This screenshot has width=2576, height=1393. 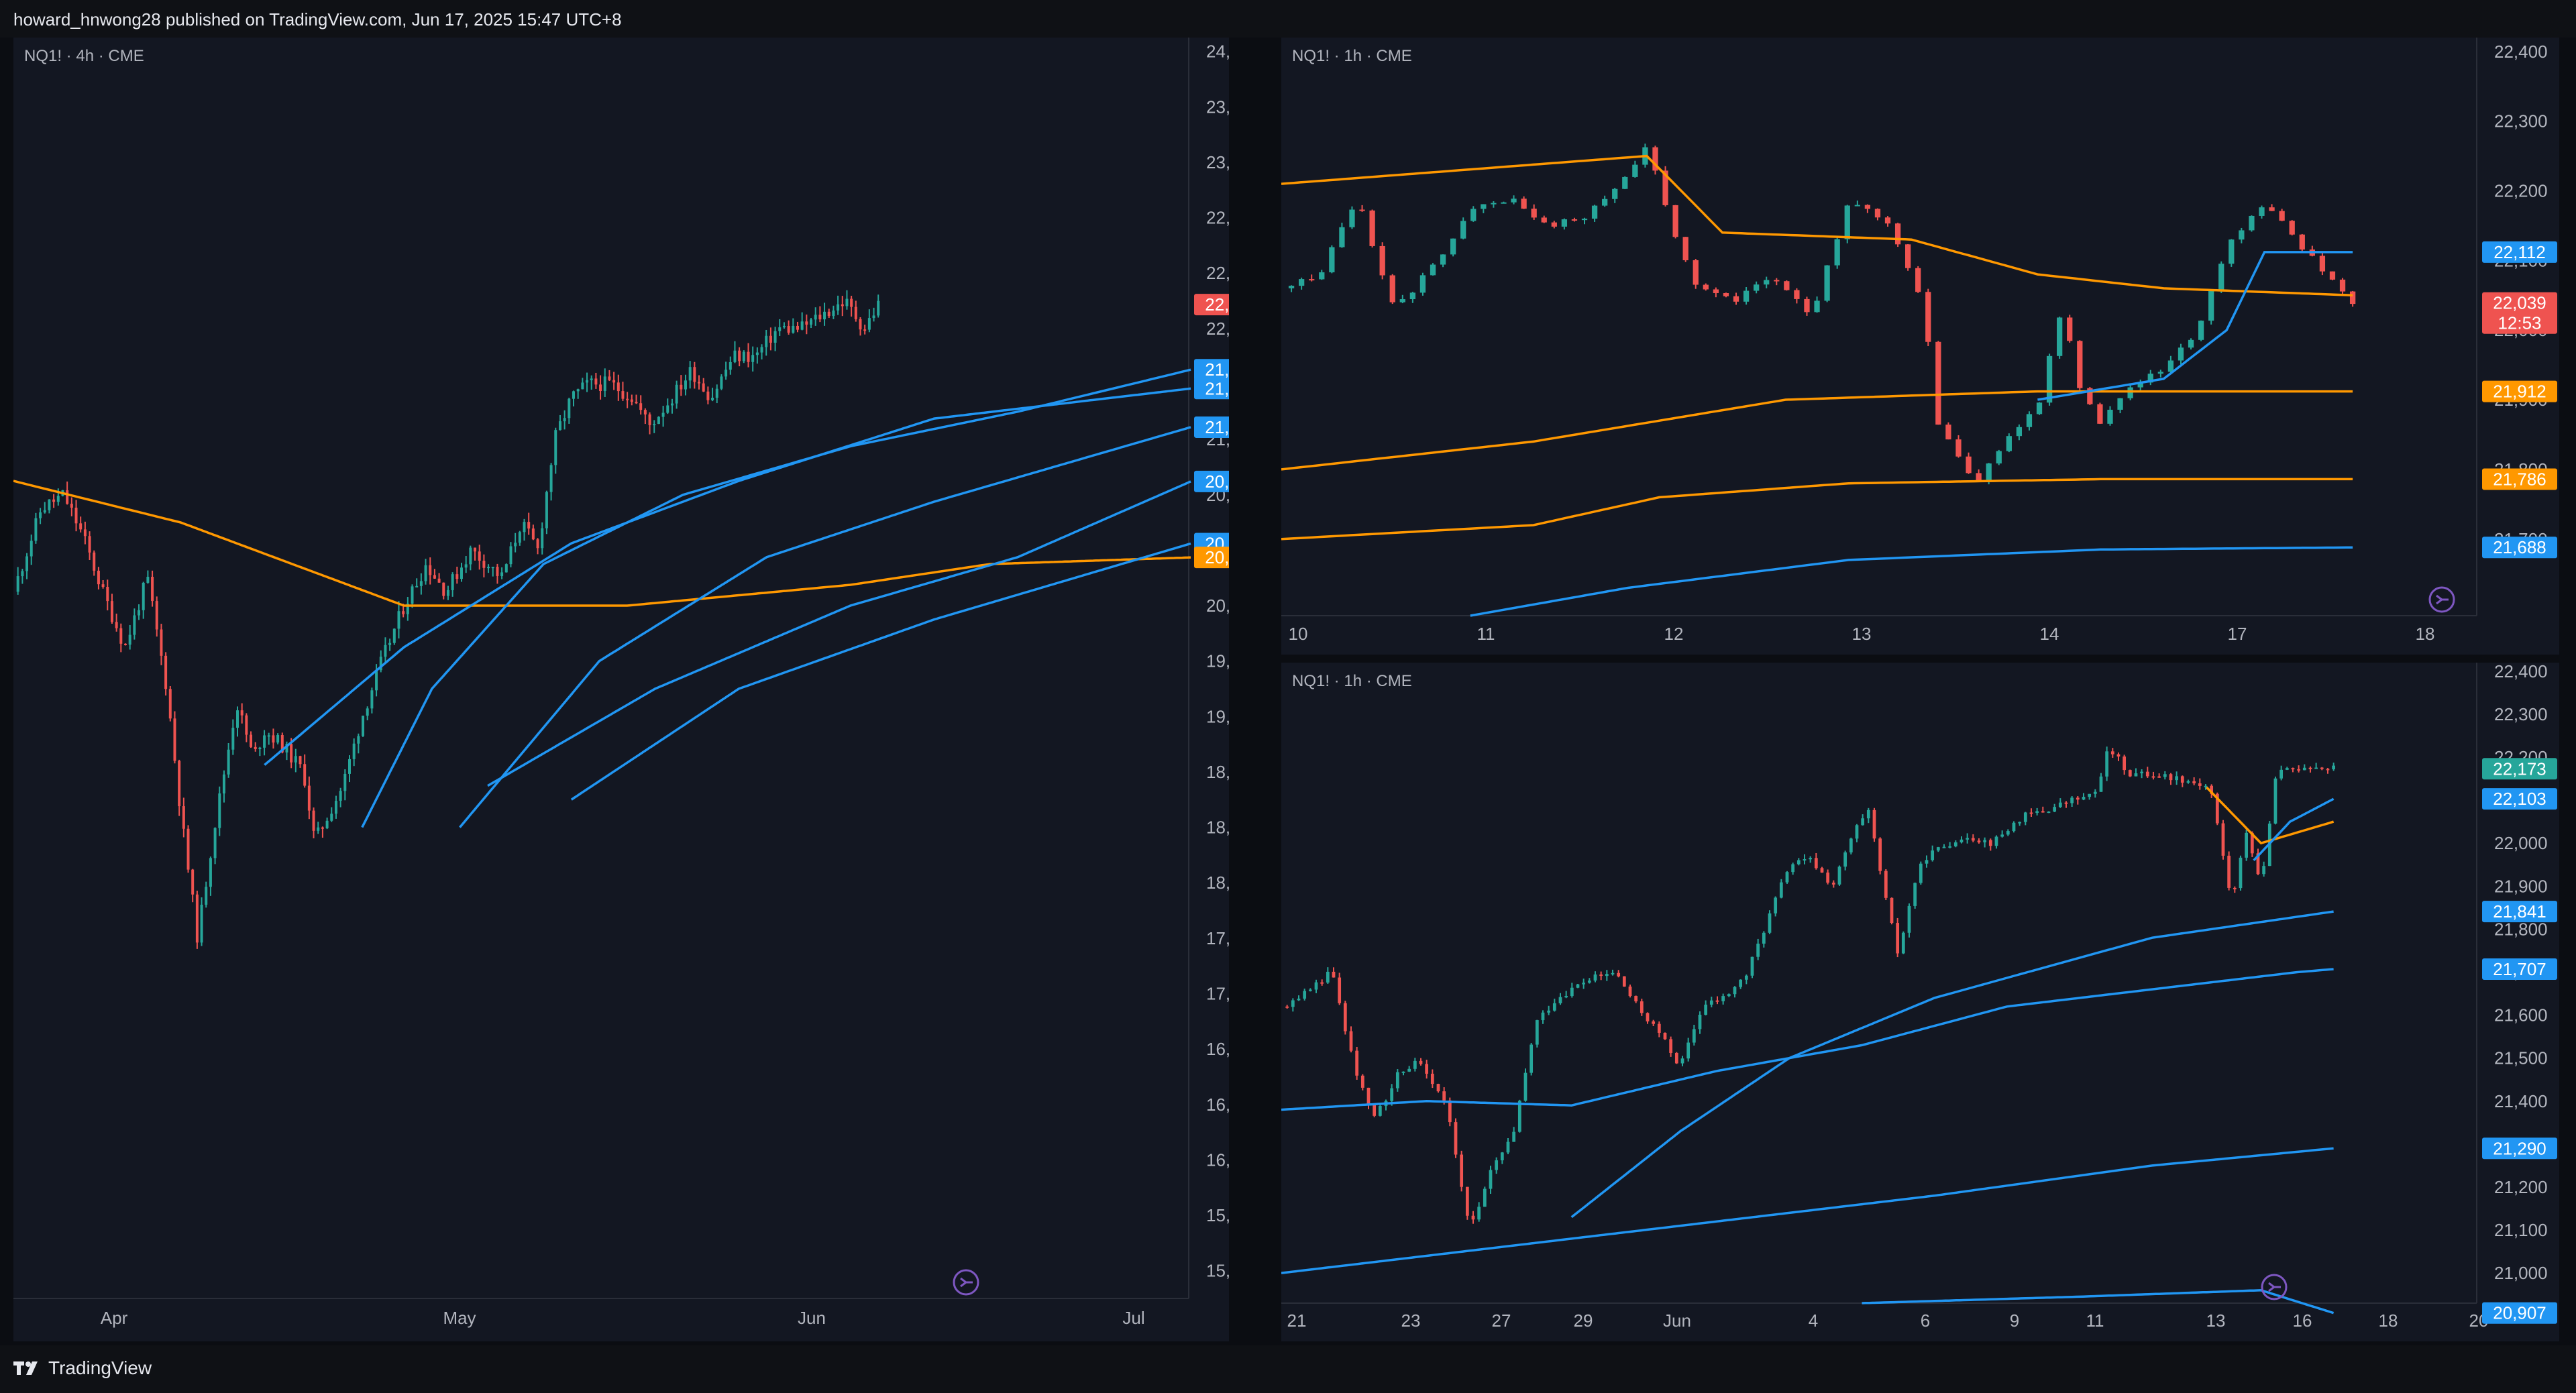 I want to click on price-tag-label: 20,907, so click(x=2519, y=1313).